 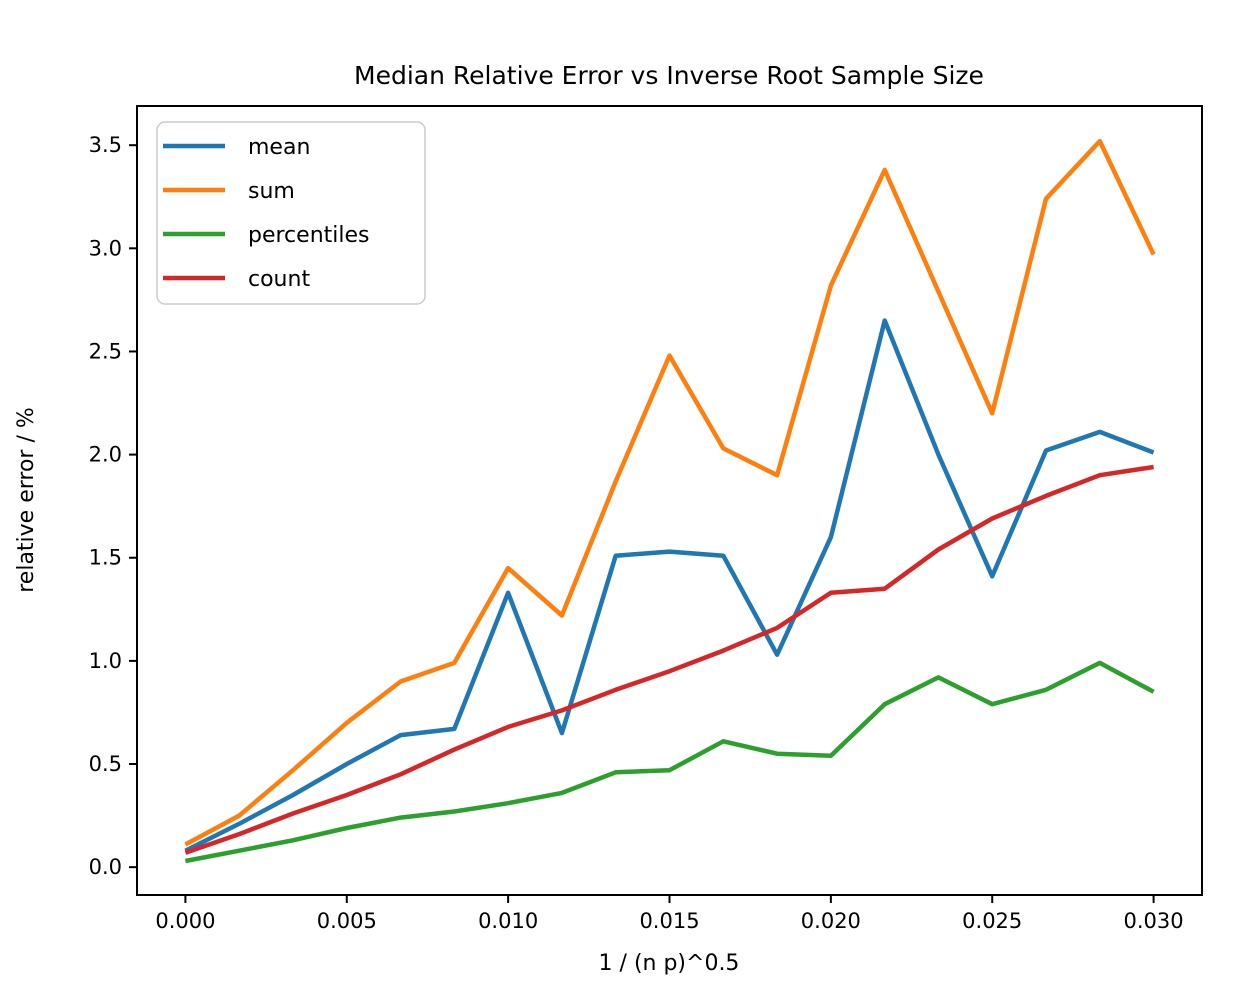 What do you see at coordinates (105, 248) in the screenshot?
I see `y-tick-label: 3.0` at bounding box center [105, 248].